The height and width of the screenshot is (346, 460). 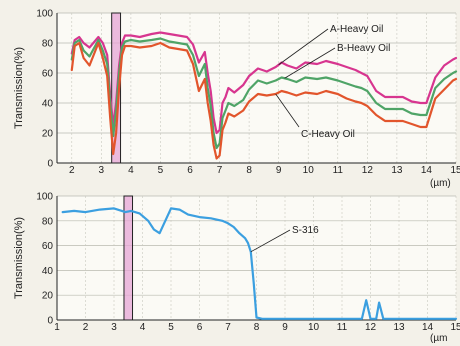 I want to click on x-tick-labels: 1 2 3 4 5 6 7 8 9 10 11 12 13 14 15, so click(x=257, y=327).